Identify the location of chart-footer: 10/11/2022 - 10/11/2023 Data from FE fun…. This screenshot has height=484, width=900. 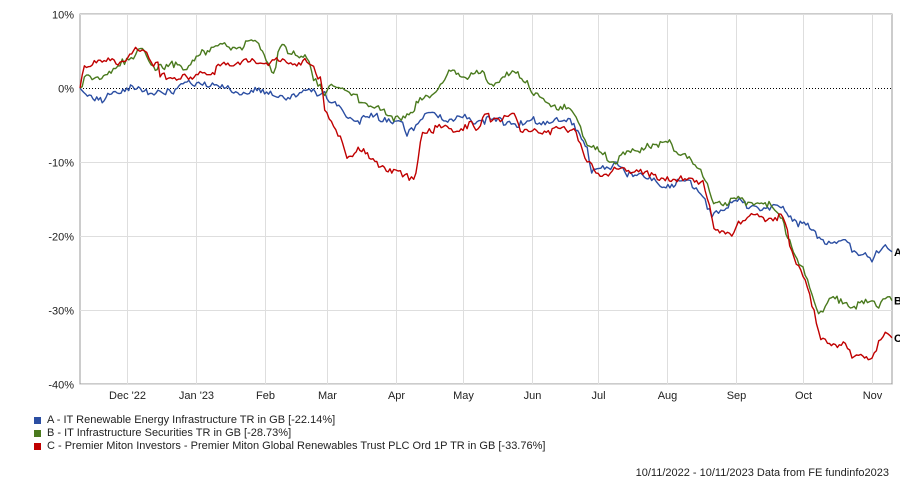
(762, 473).